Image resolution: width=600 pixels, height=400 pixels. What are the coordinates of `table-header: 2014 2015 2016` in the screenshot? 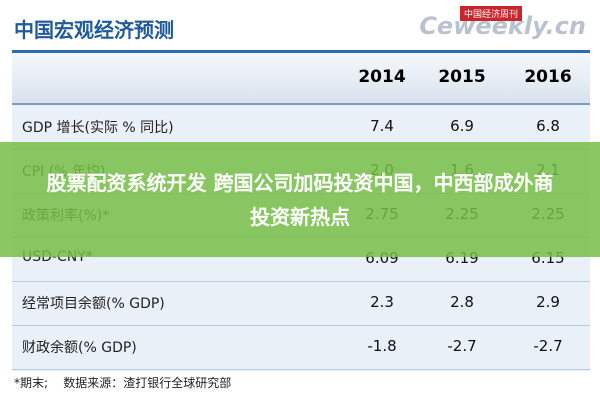 It's located at (301, 79).